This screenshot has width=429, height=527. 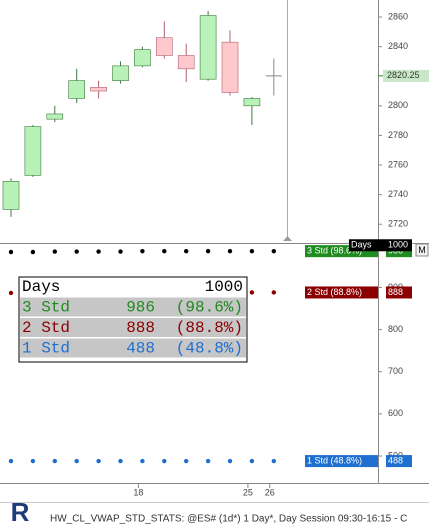 What do you see at coordinates (209, 328) in the screenshot?
I see `table-cell: (88.8%)` at bounding box center [209, 328].